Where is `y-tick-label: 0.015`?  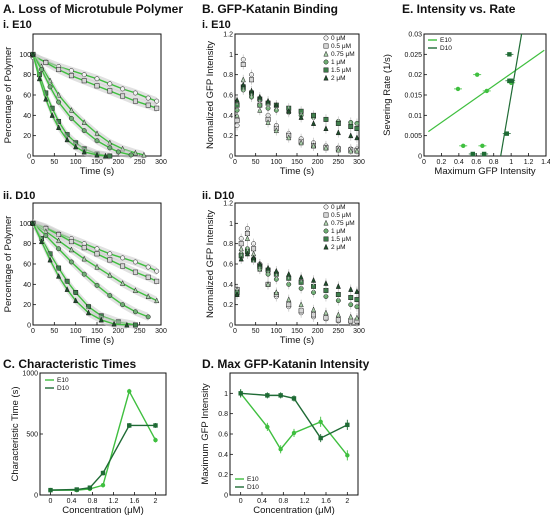 y-tick-label: 0.015 is located at coordinates (413, 96).